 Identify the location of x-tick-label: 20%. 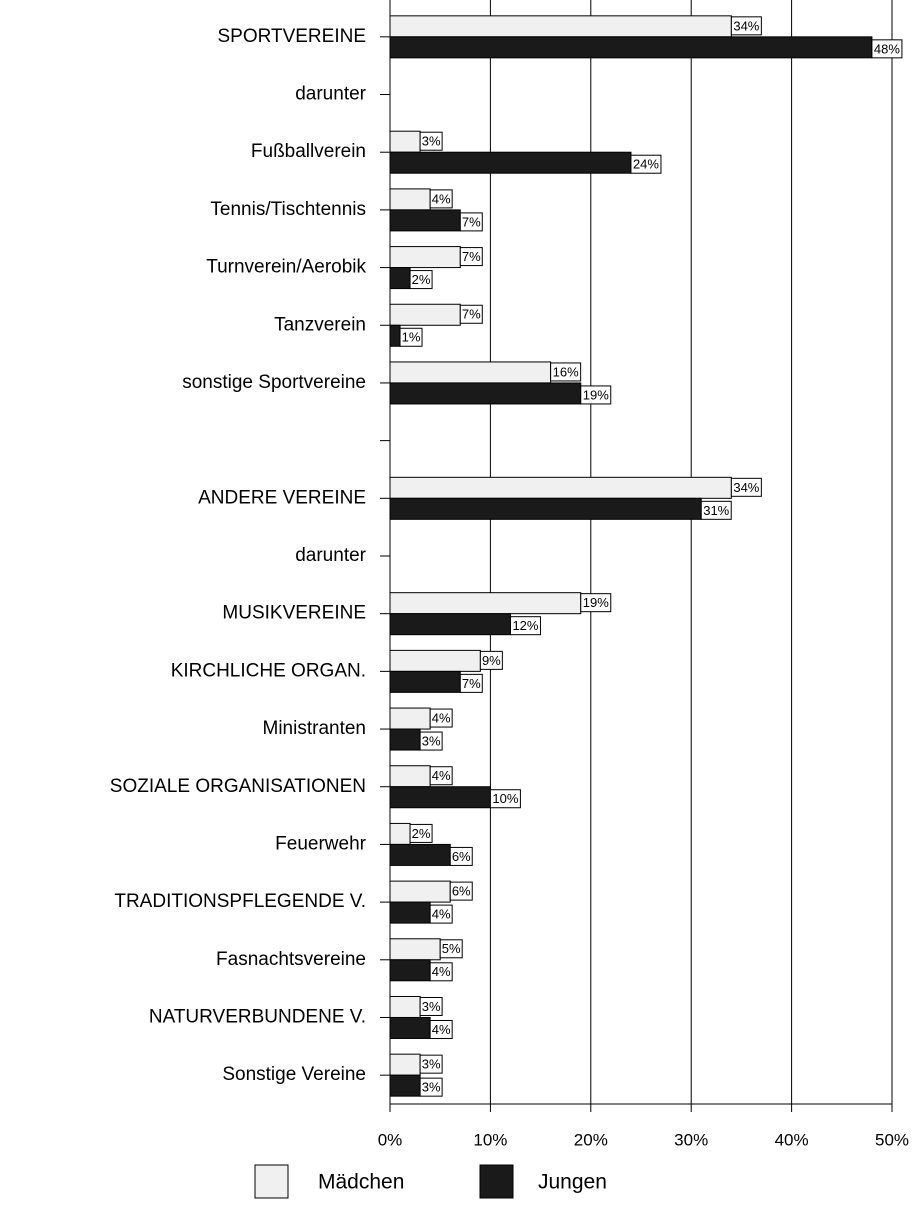
(591, 1139).